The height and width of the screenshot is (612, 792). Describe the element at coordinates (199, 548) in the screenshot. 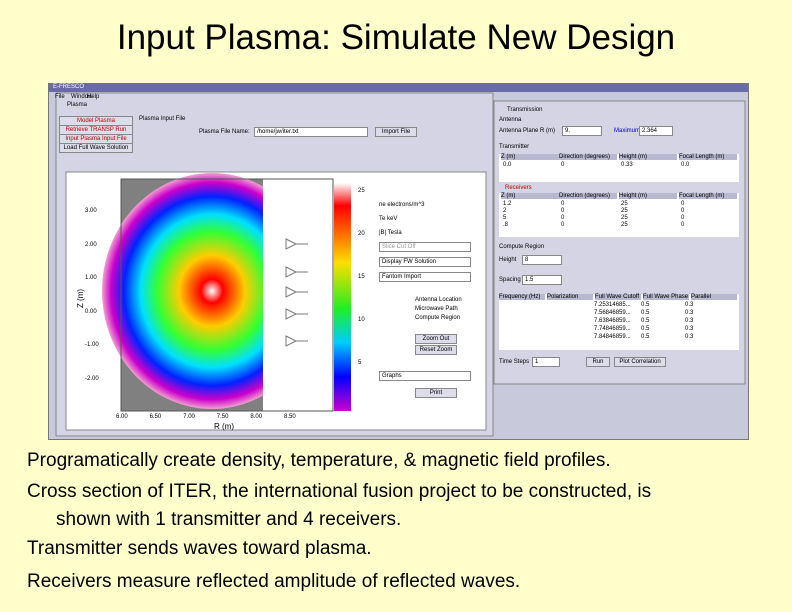

I see `bullet-text: Transmitter sends waves toward plasma.` at that location.